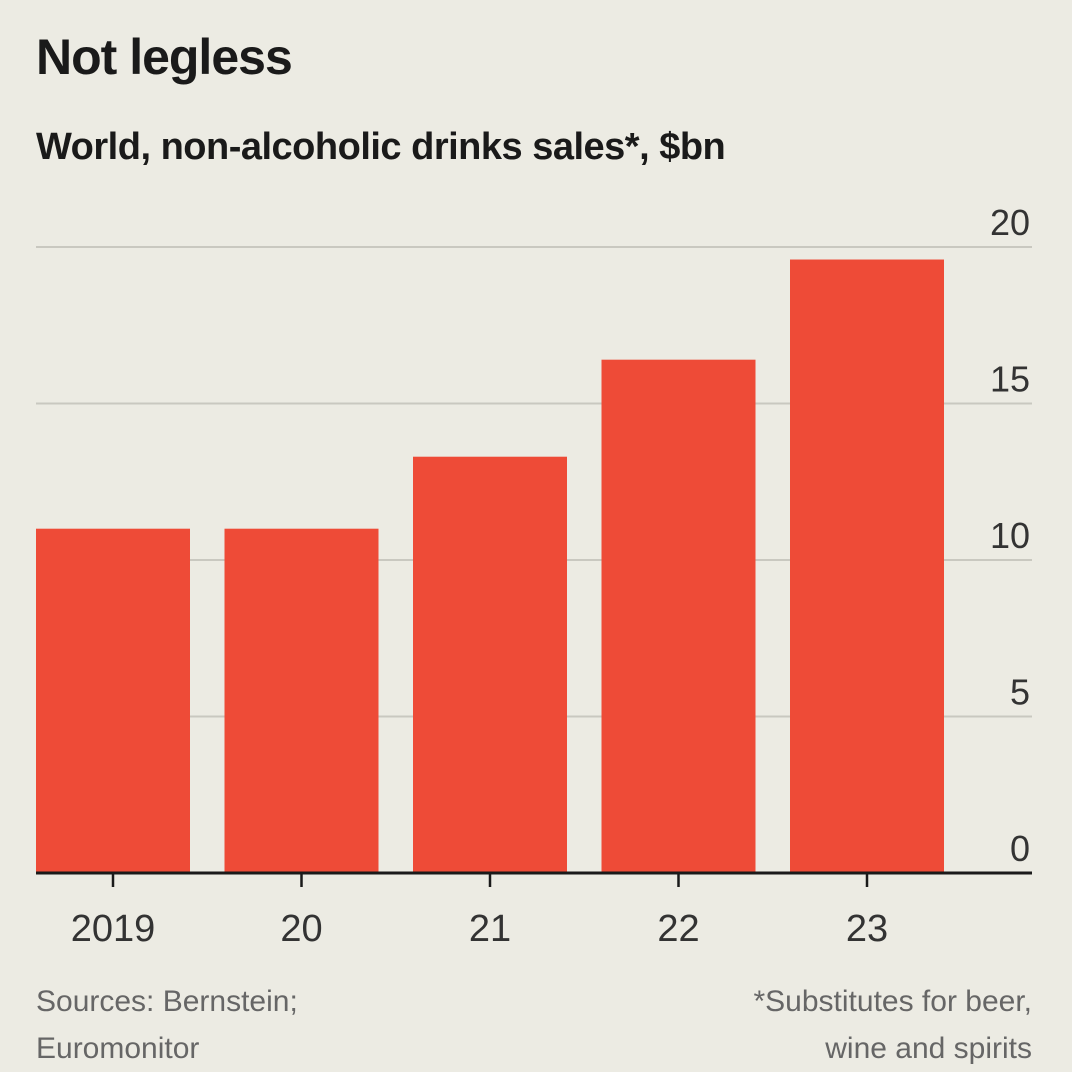 Image resolution: width=1072 pixels, height=1072 pixels. What do you see at coordinates (113, 929) in the screenshot?
I see `x-tick-label: 2019` at bounding box center [113, 929].